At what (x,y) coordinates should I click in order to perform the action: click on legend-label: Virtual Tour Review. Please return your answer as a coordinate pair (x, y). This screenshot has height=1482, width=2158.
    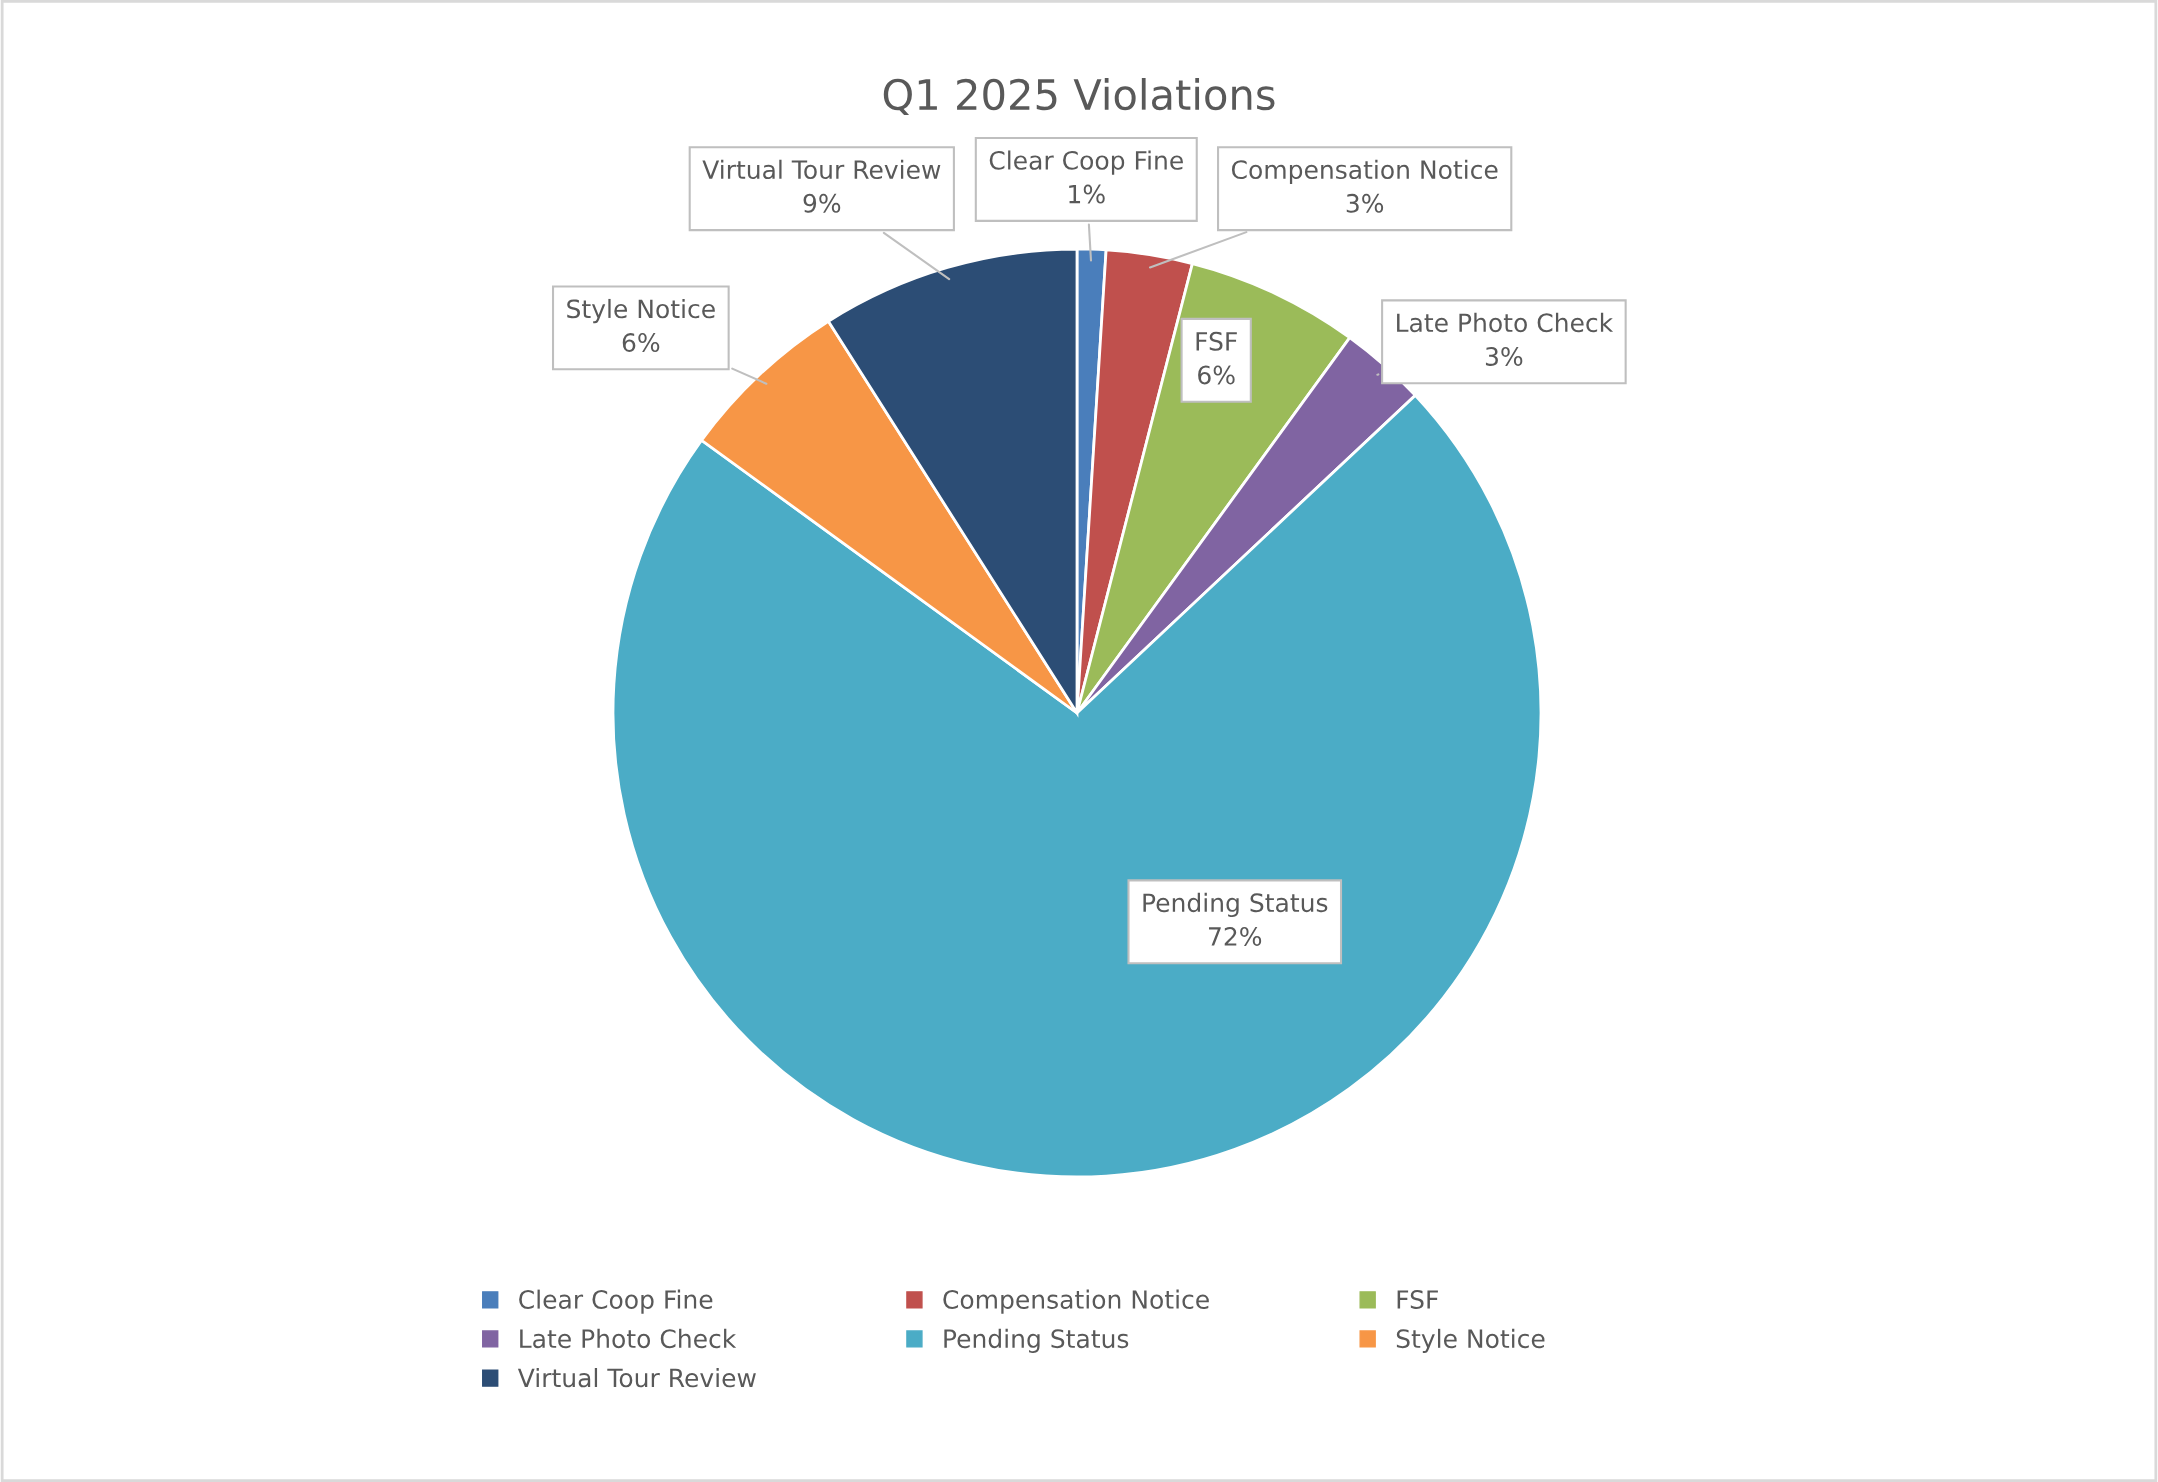
    Looking at the image, I should click on (636, 1378).